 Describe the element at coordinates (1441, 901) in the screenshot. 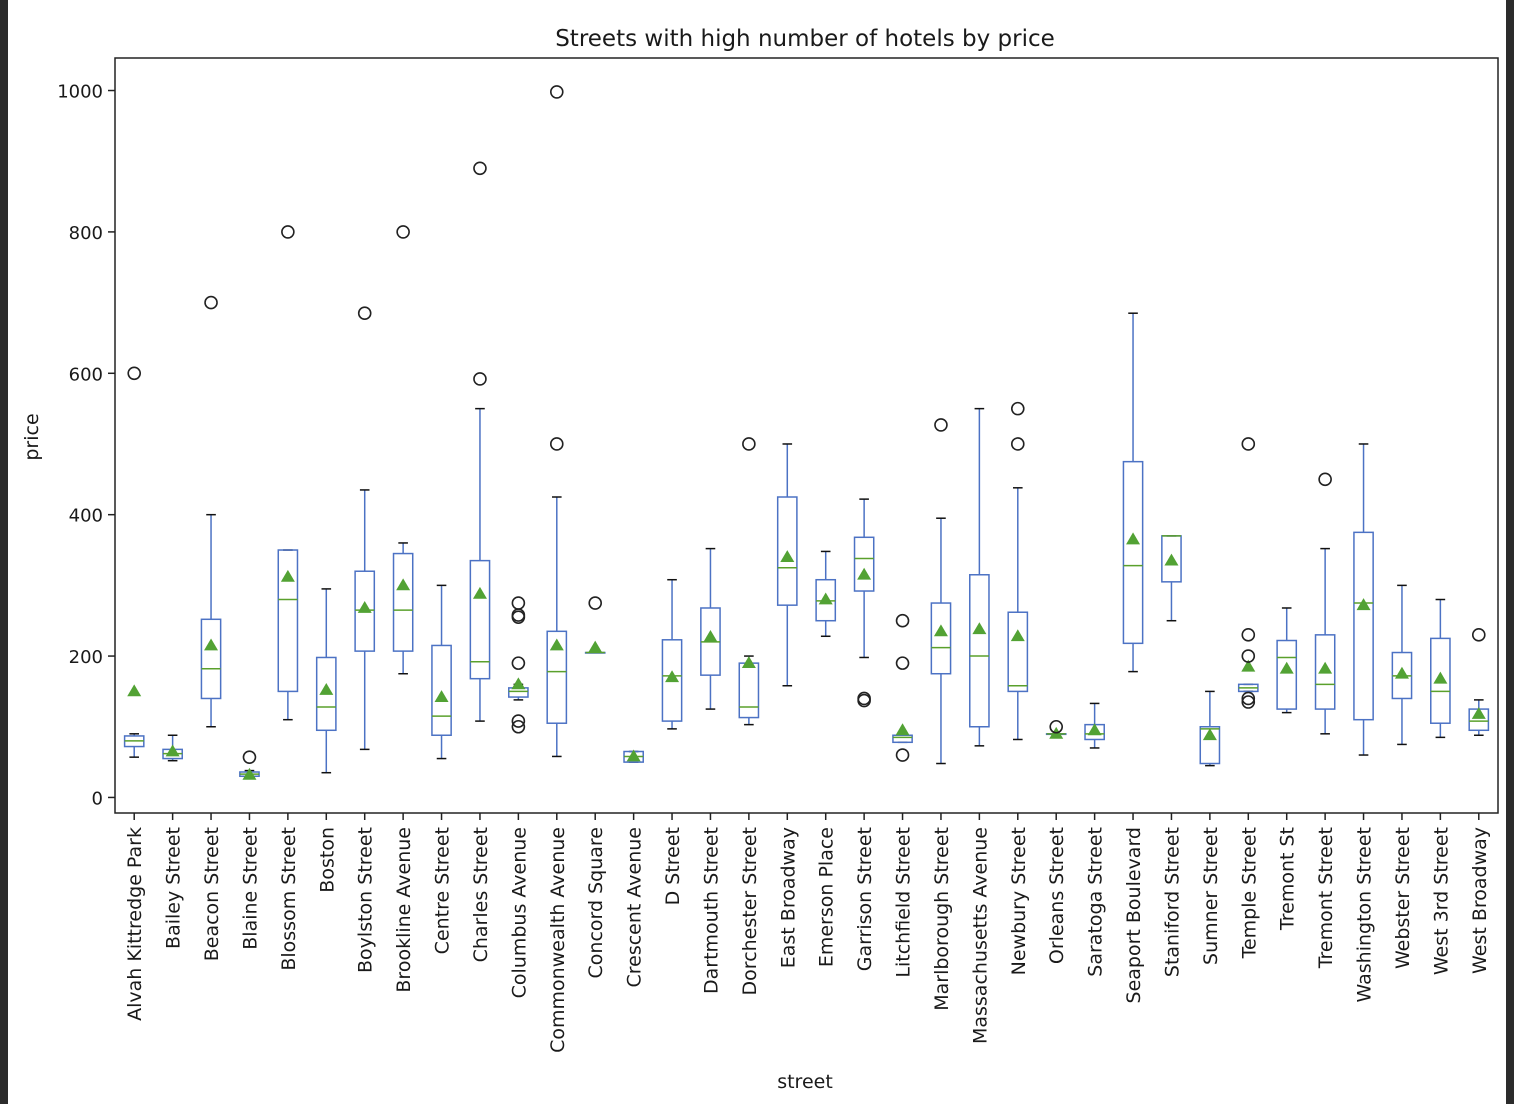

I see `x-tick-label: West 3rd Street` at that location.